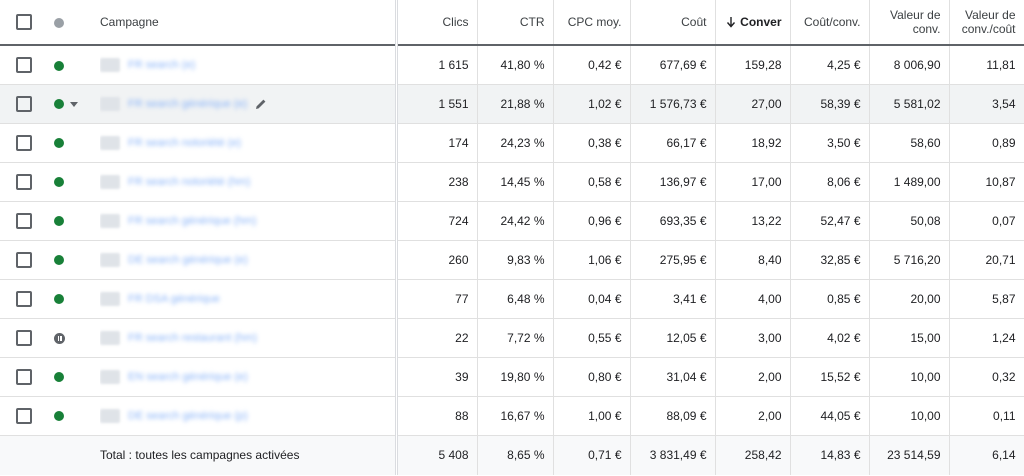 Image resolution: width=1024 pixels, height=476 pixels. What do you see at coordinates (455, 22) in the screenshot?
I see `header-clics-label: Clics` at bounding box center [455, 22].